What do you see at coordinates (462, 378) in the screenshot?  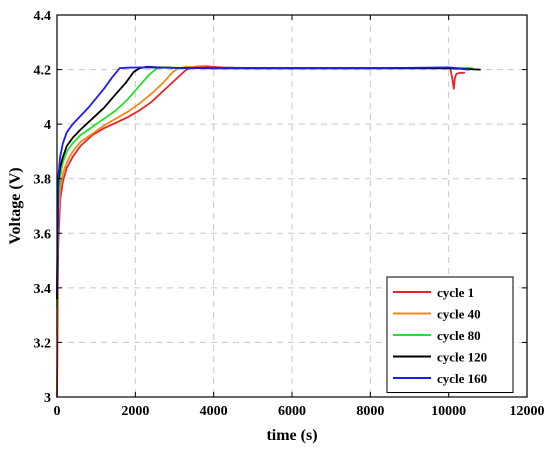 I see `legend-label: cycle 160` at bounding box center [462, 378].